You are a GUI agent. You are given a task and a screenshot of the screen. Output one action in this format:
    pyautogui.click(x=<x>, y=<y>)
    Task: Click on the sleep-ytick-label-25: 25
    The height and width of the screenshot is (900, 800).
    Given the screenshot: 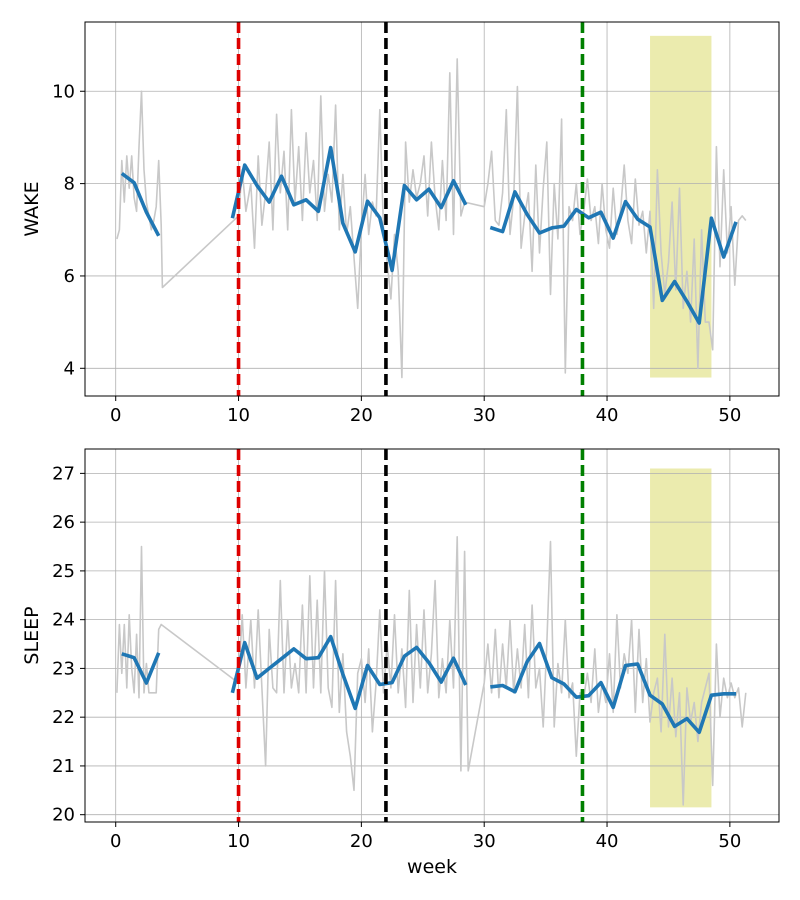 What is the action you would take?
    pyautogui.click(x=63, y=571)
    